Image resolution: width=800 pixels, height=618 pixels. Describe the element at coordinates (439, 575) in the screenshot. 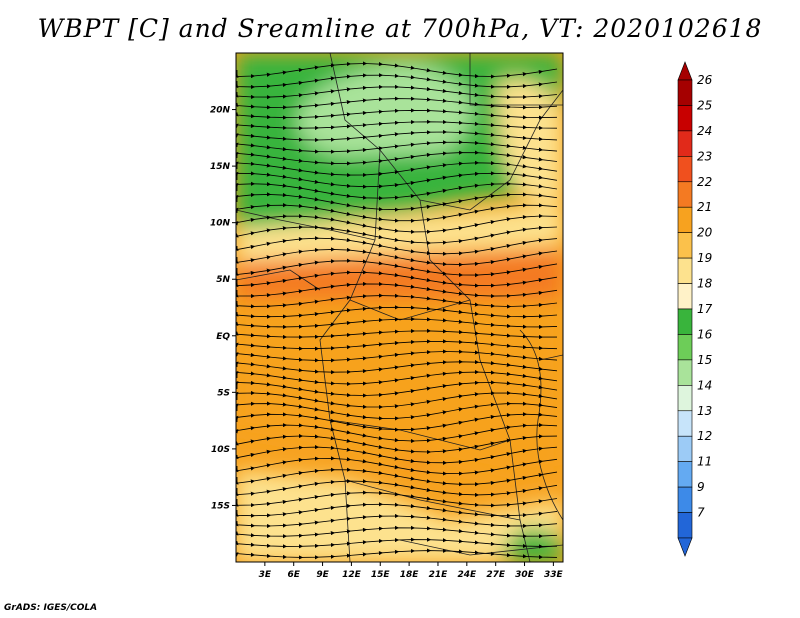

I see `x-tick-label: 21E` at that location.